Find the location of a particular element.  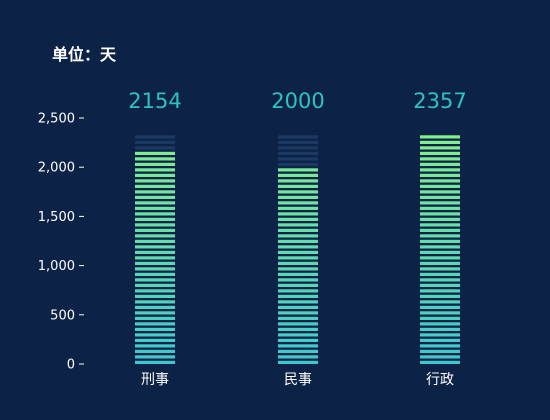

bar-刑事: 2154 is located at coordinates (155, 226).